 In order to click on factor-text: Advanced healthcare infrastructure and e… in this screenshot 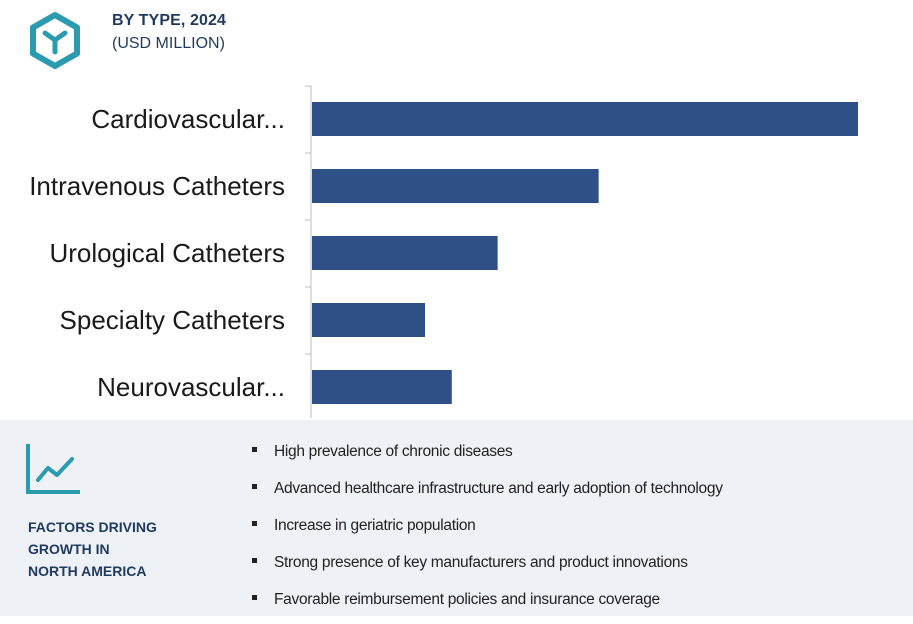, I will do `click(498, 488)`.